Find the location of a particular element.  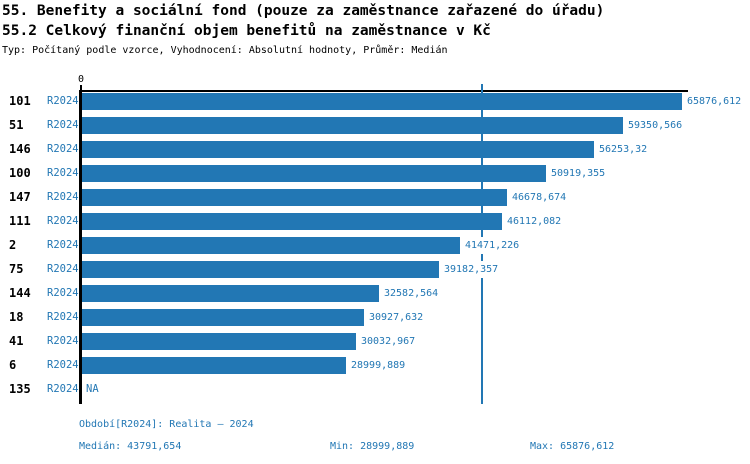

footer-median: Medián: 43791,654 is located at coordinates (130, 446).